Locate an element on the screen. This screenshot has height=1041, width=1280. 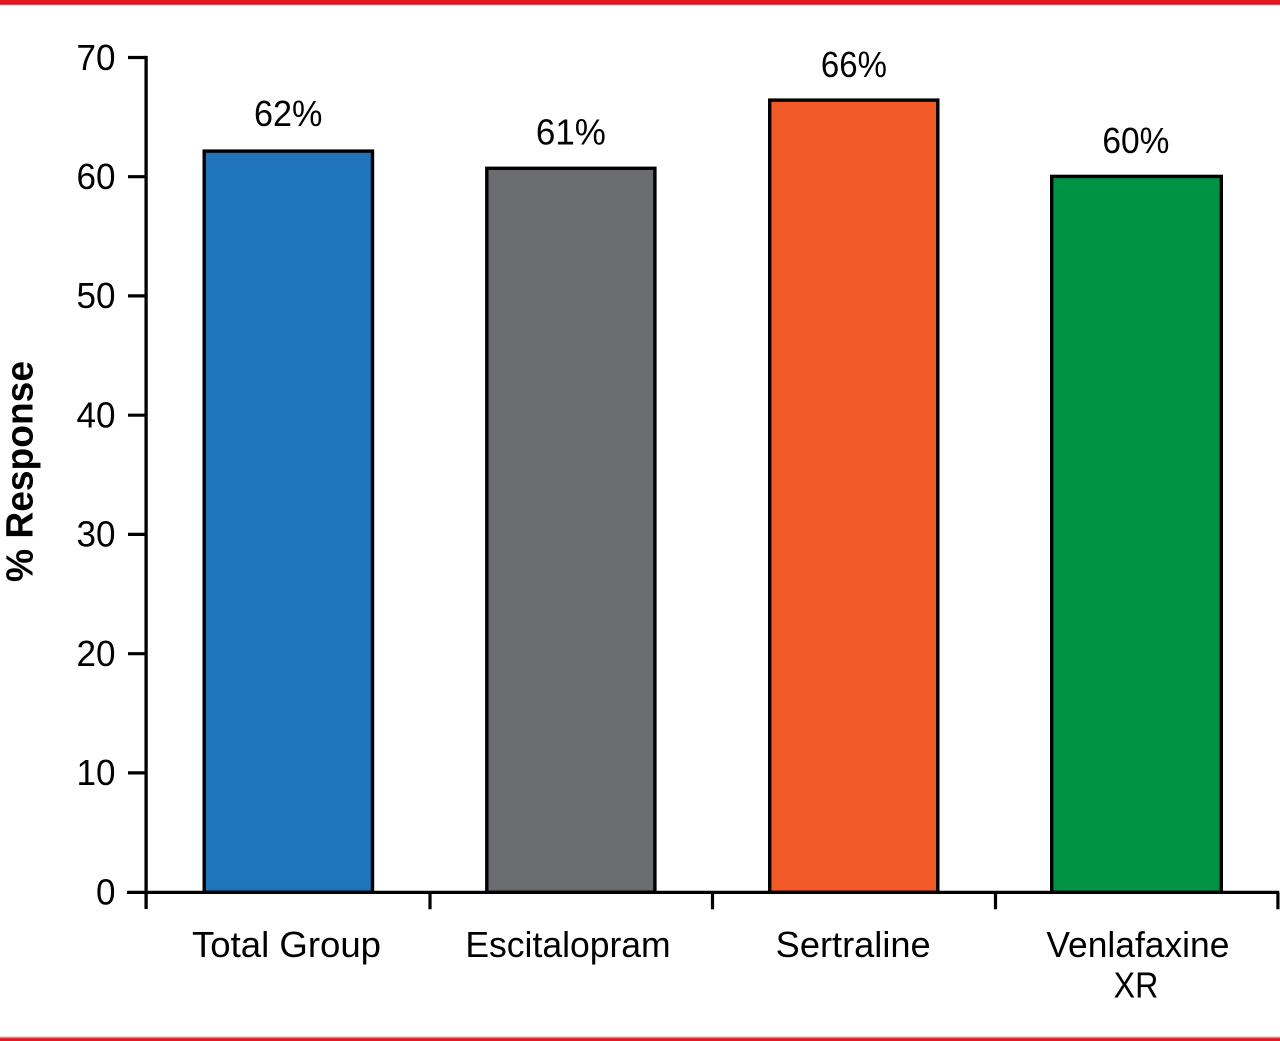
svg-text: 30 is located at coordinates (96, 534).